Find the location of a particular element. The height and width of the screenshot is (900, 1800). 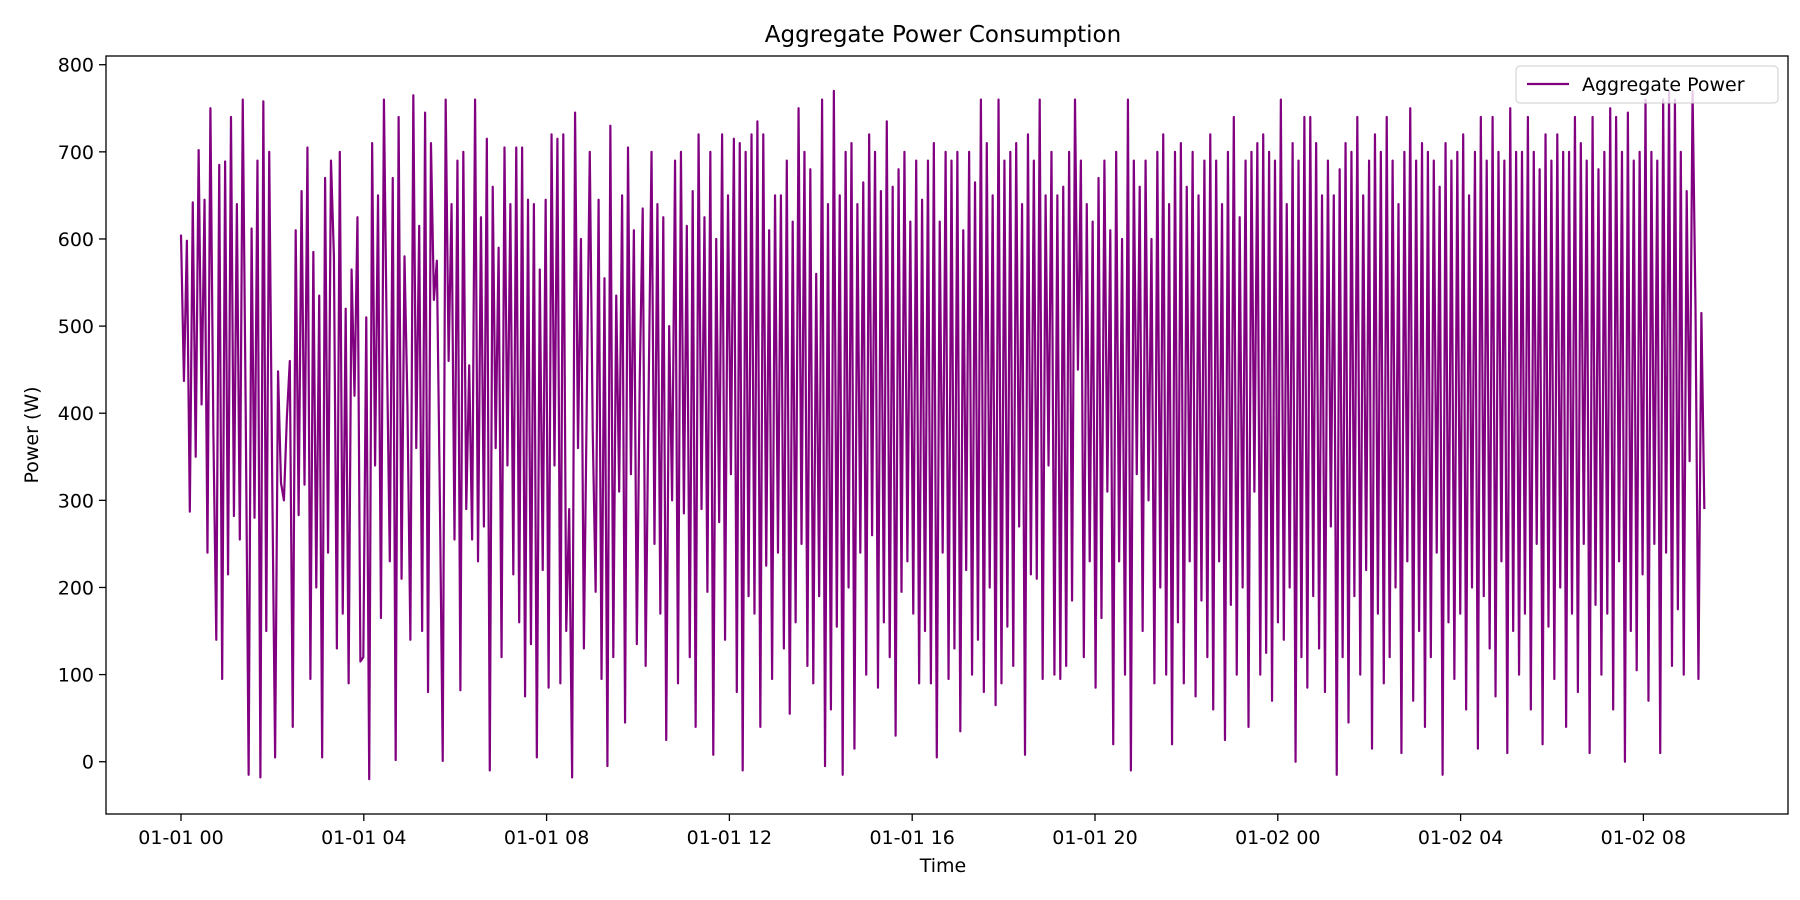

y-tick-label: 600 is located at coordinates (76, 240).